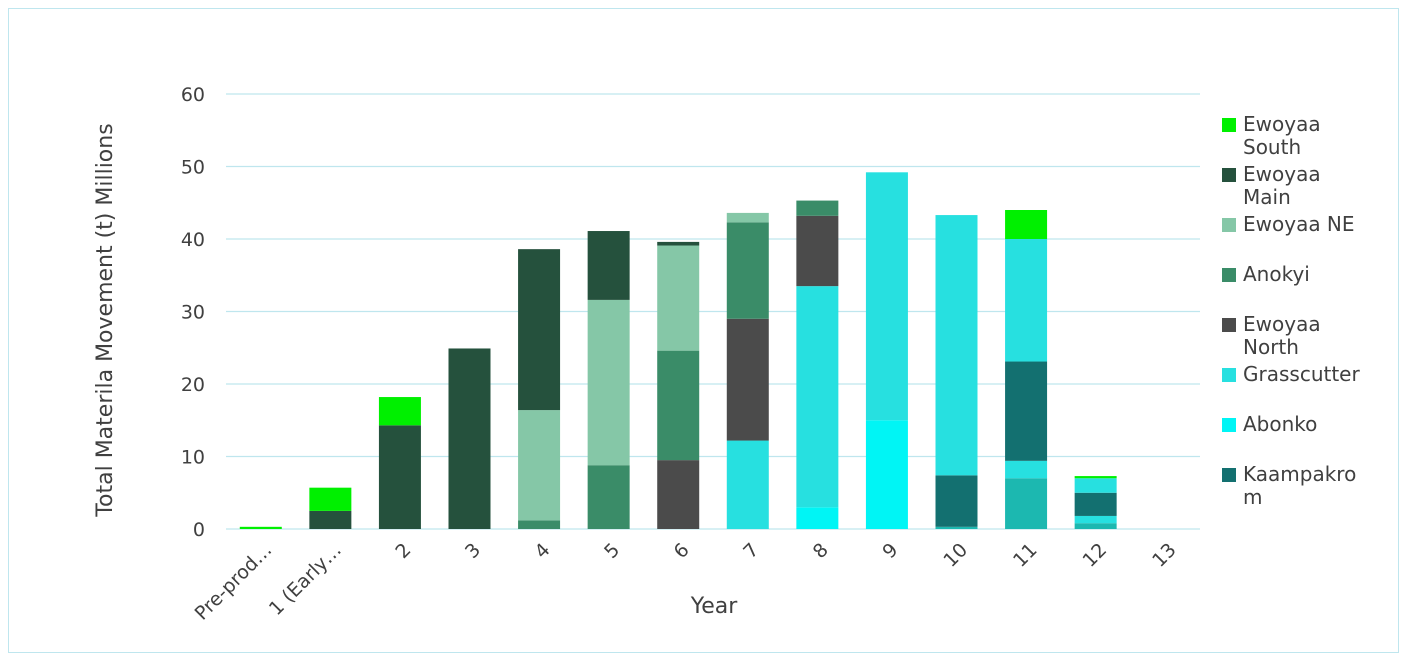 The image size is (1409, 659). I want to click on legend-label: Anokyi, so click(1276, 274).